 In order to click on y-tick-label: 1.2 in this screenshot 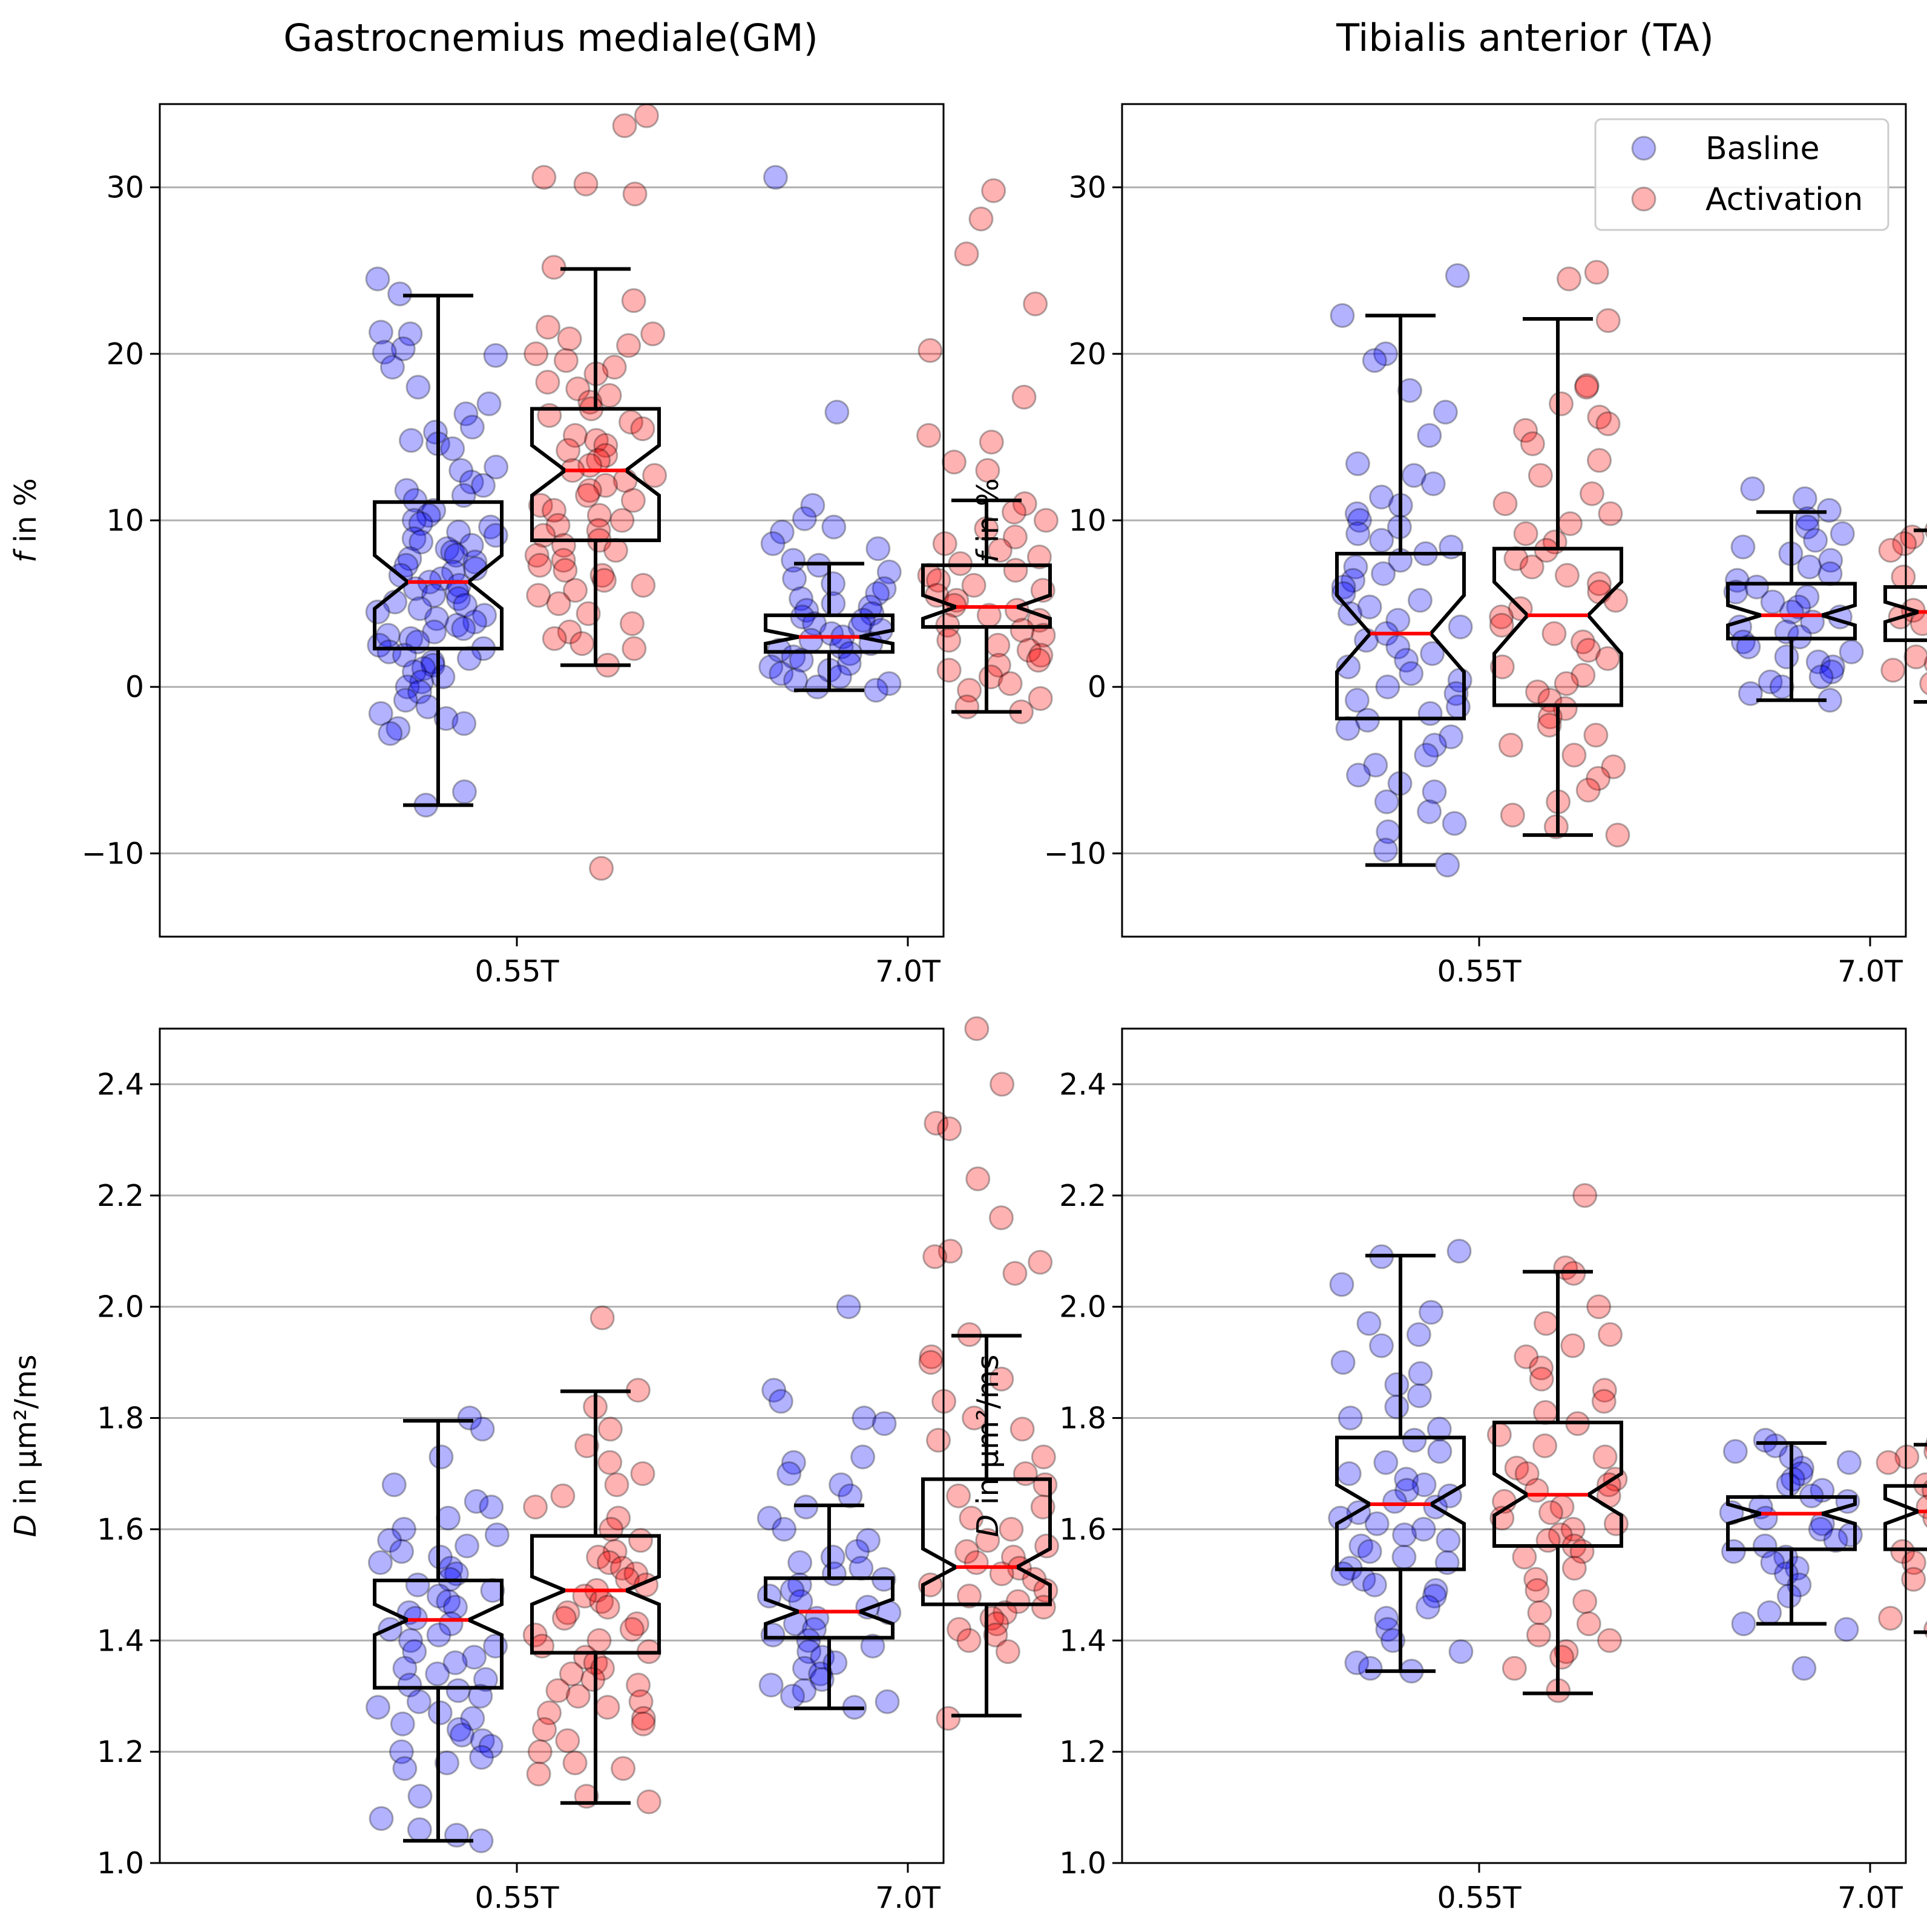, I will do `click(120, 1752)`.